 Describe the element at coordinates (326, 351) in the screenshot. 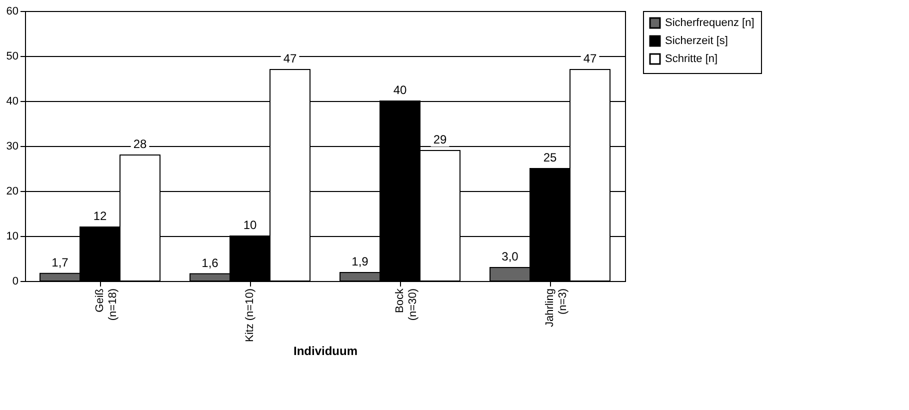

I see `x-axis-title: Individuum` at that location.